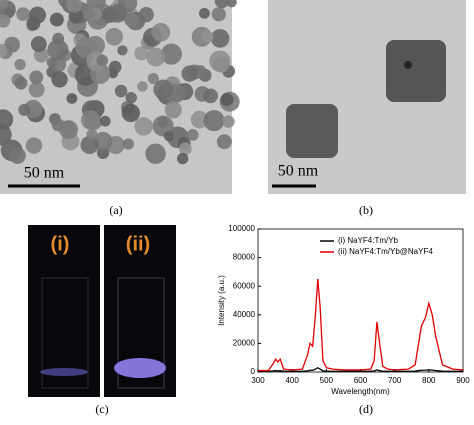 The width and height of the screenshot is (474, 425). What do you see at coordinates (463, 380) in the screenshot?
I see `x-tick-label: 900` at bounding box center [463, 380].